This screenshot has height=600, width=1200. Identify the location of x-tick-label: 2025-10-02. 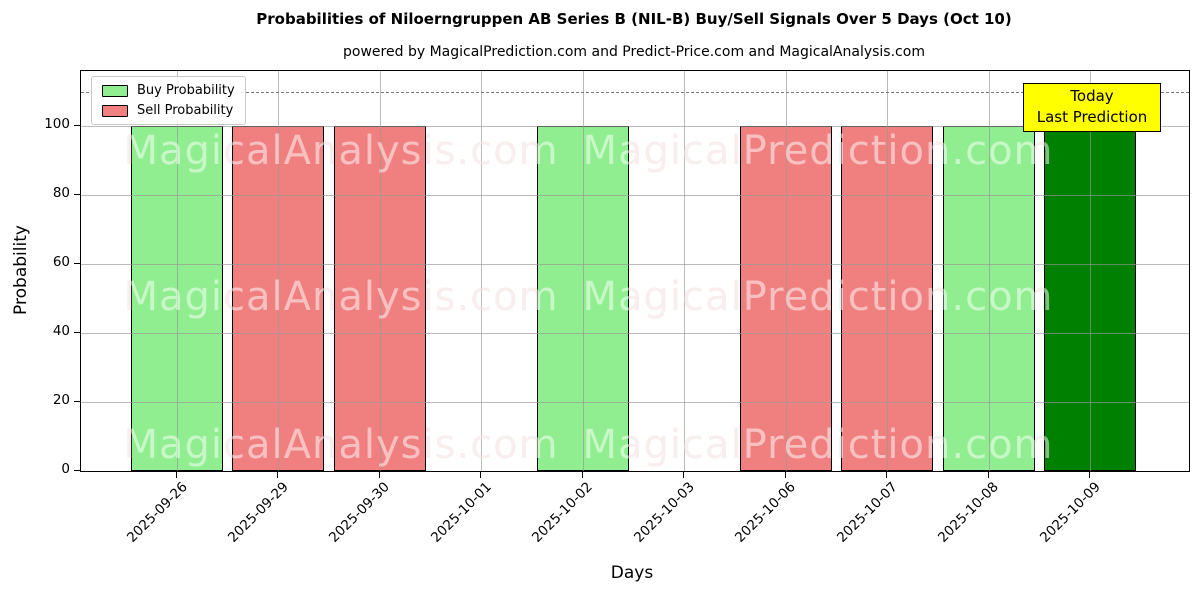
(563, 512).